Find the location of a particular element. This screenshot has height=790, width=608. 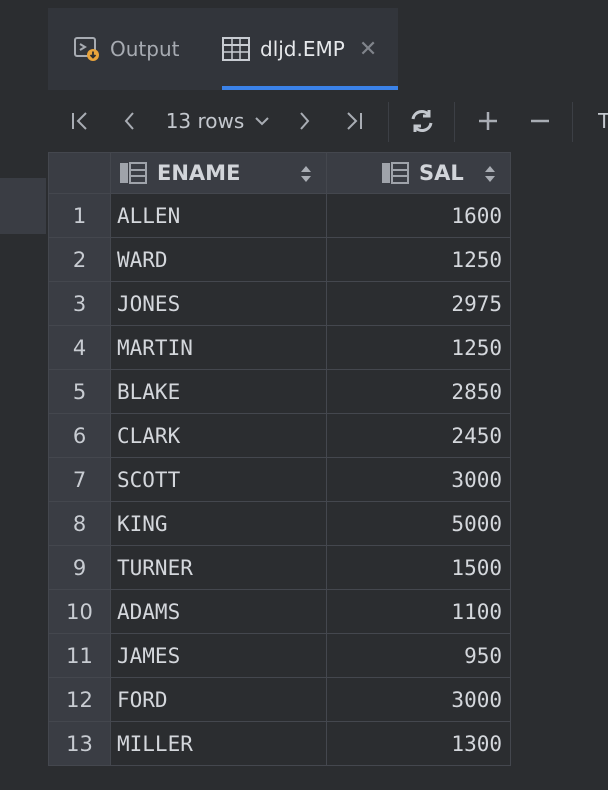

row-number: 12 is located at coordinates (79, 699).